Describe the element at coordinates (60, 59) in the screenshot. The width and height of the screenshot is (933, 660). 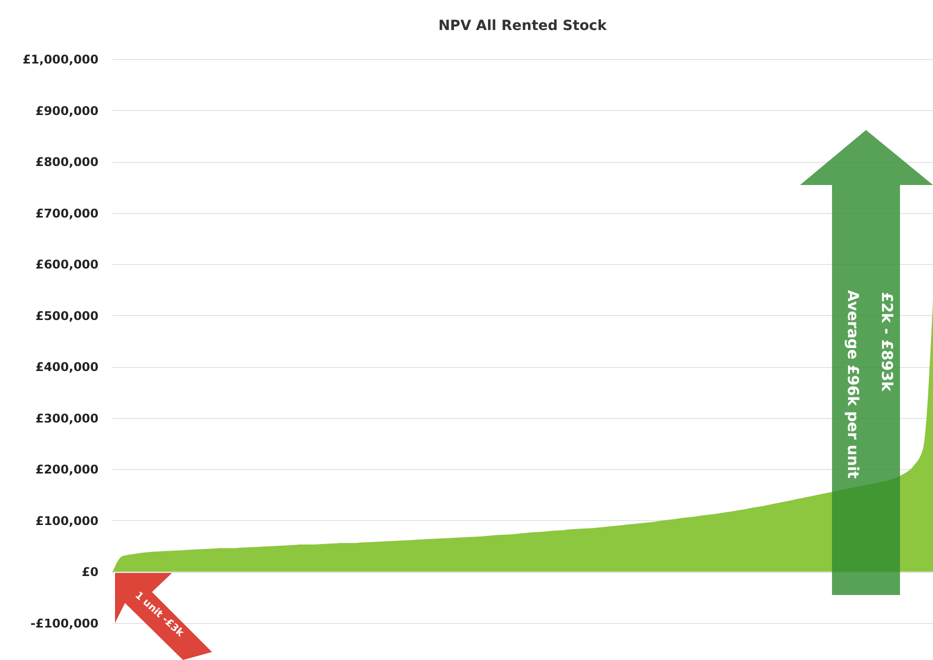
I see `y-tick-label: £1,000,000` at that location.